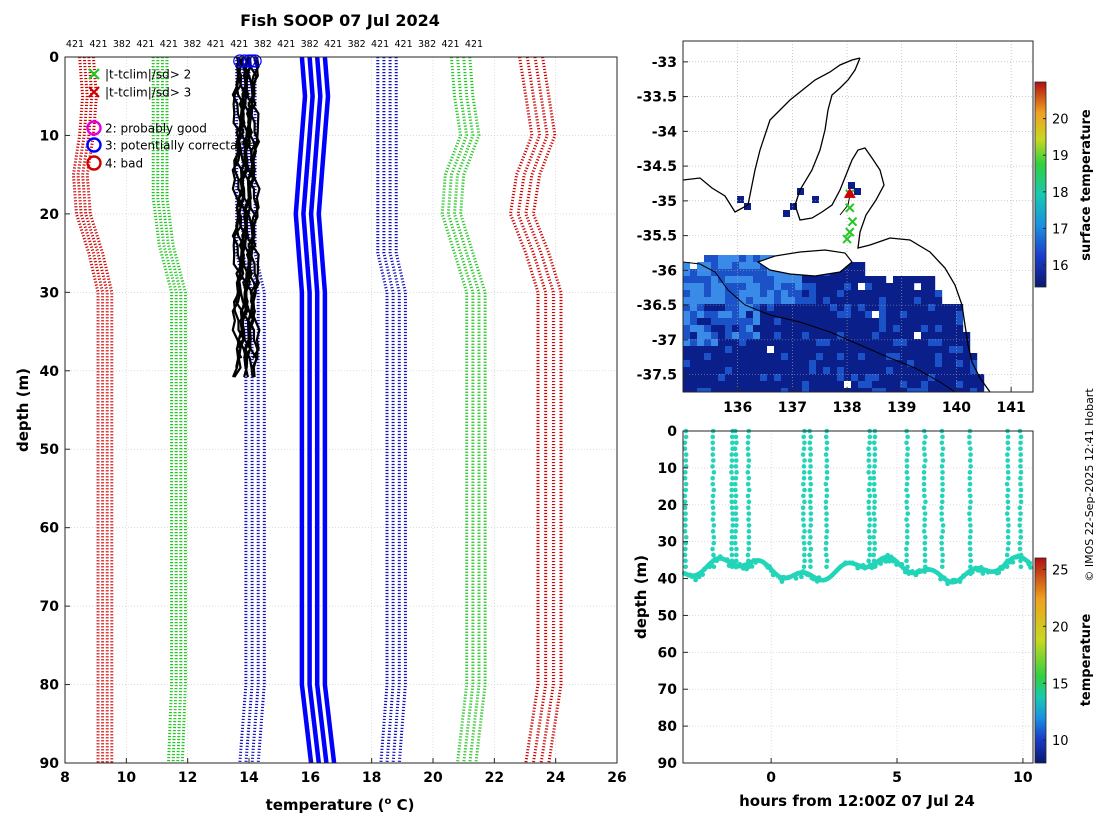  I want to click on y-tick-label: 30, so click(50, 293).